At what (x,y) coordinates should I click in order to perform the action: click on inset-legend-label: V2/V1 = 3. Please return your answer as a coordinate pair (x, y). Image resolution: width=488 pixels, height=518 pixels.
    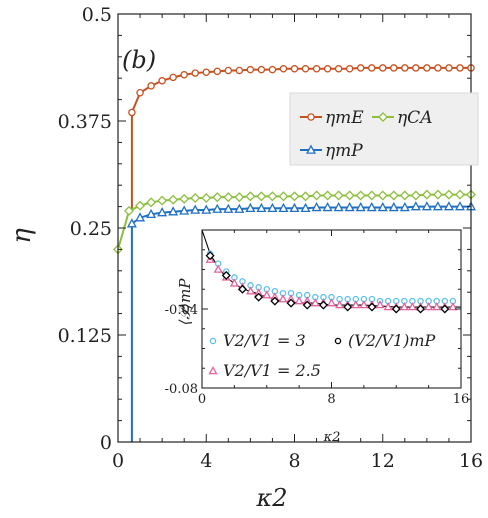
    Looking at the image, I should click on (264, 340).